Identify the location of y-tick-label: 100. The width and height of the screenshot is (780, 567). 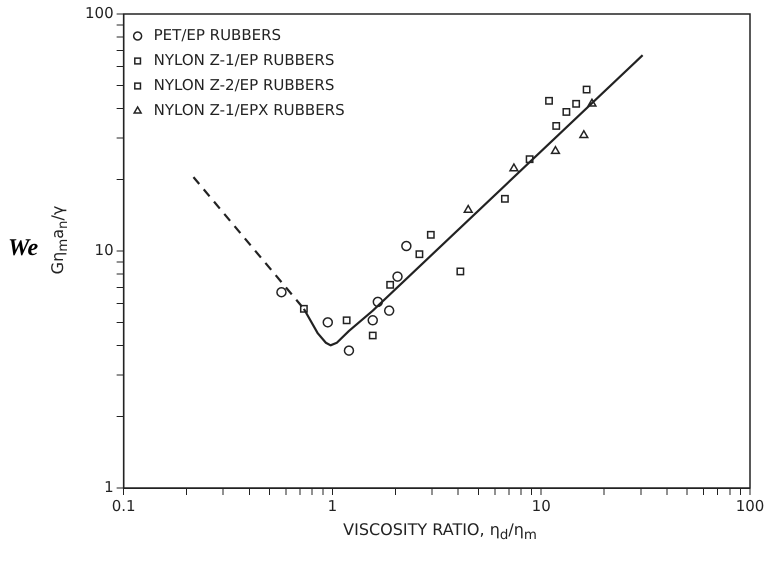
(99, 13).